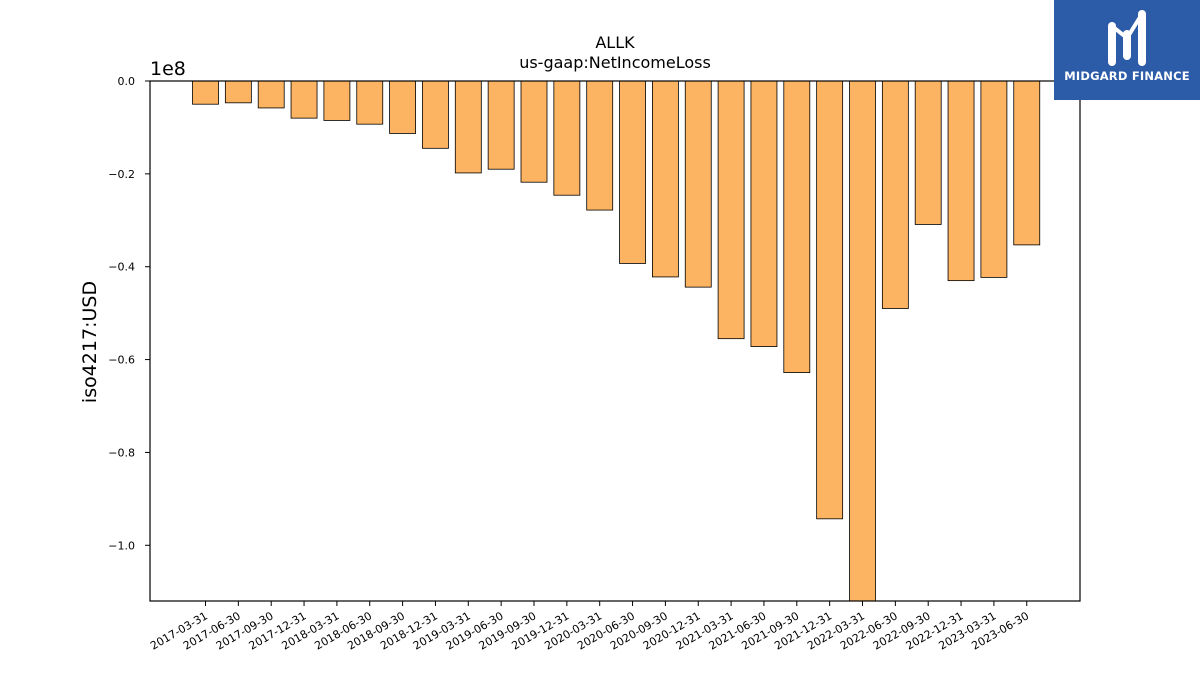  I want to click on brand-name: MIDGARD FINANCE, so click(1127, 76).